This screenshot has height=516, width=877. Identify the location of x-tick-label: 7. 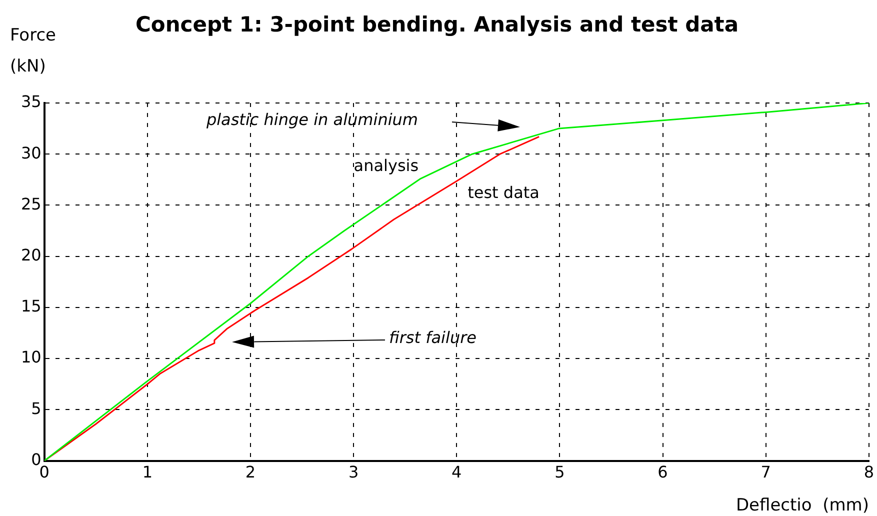
(765, 472).